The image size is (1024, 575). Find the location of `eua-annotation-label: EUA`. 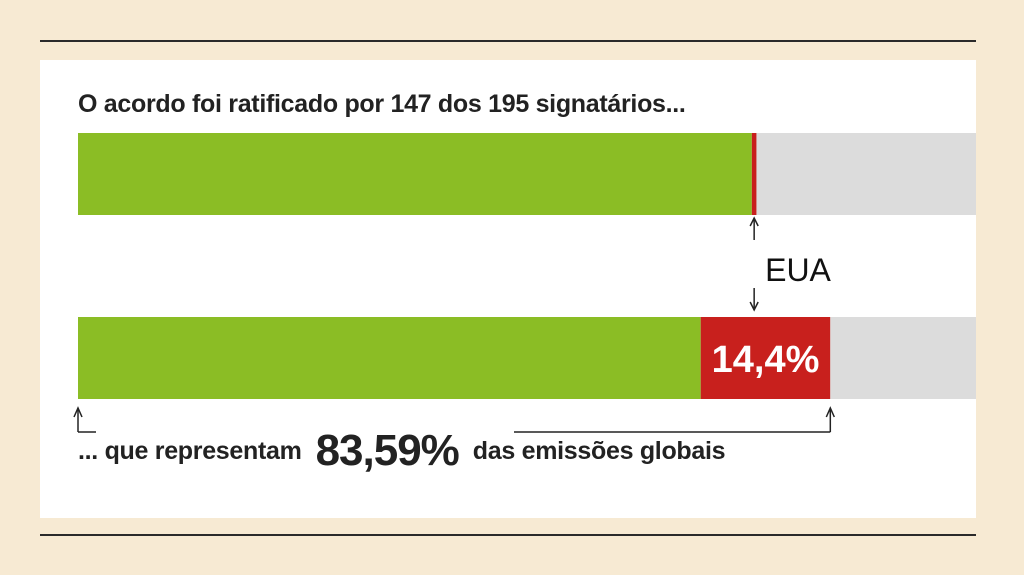

eua-annotation-label: EUA is located at coordinates (798, 270).